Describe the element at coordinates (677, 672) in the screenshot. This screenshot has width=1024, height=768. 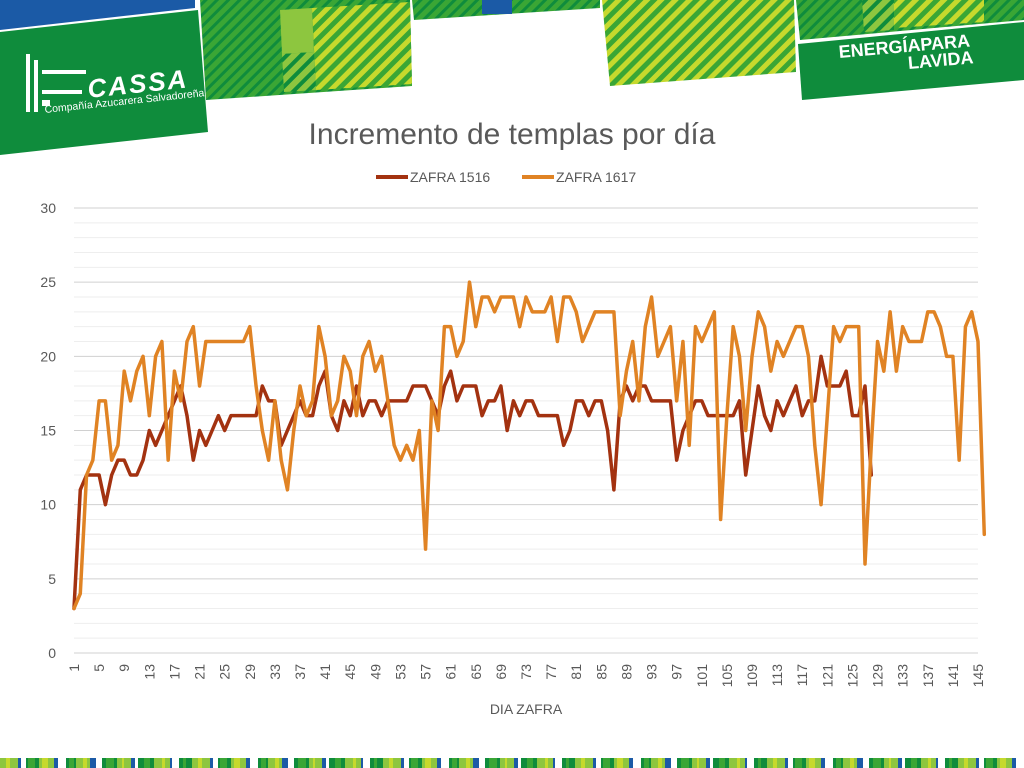
I see `x-tick-label: 97` at that location.